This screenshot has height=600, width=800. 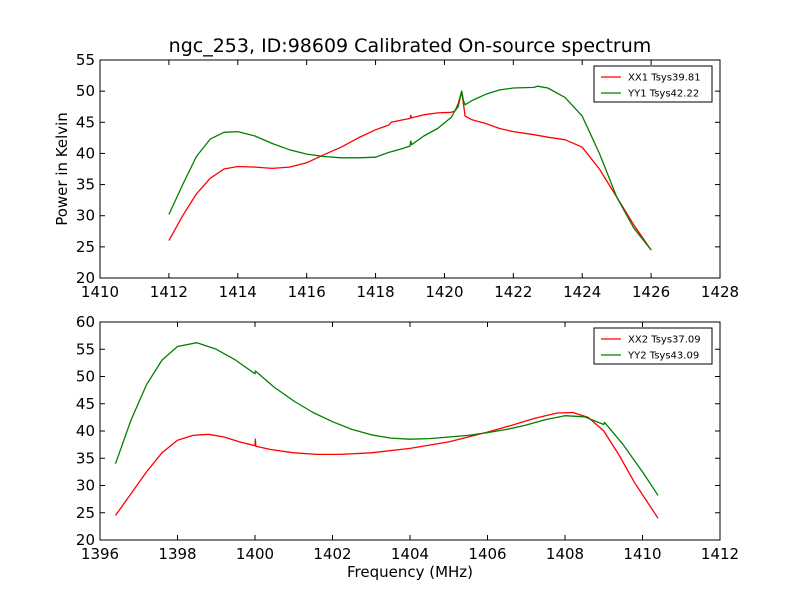 I want to click on x-tick-label: 1426, so click(x=651, y=292).